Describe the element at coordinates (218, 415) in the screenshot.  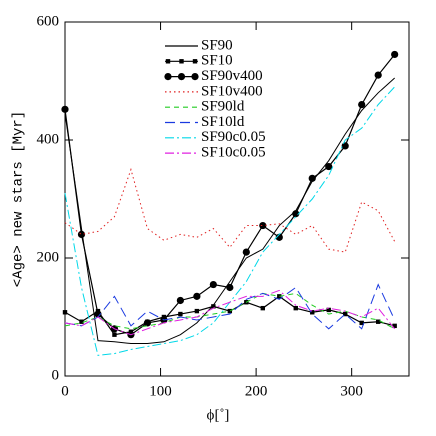
I see `x-axis-label: ϕ[˚]` at that location.